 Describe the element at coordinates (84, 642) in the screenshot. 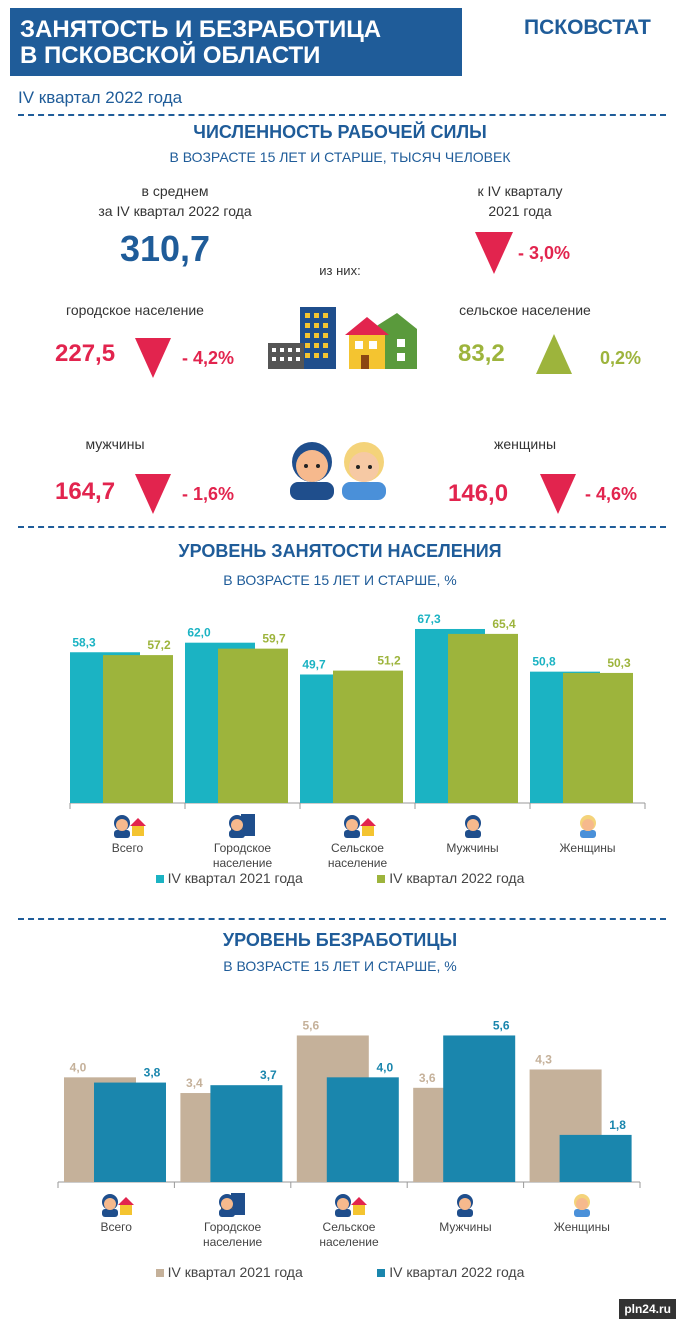

I see `data-label: 58,3` at that location.